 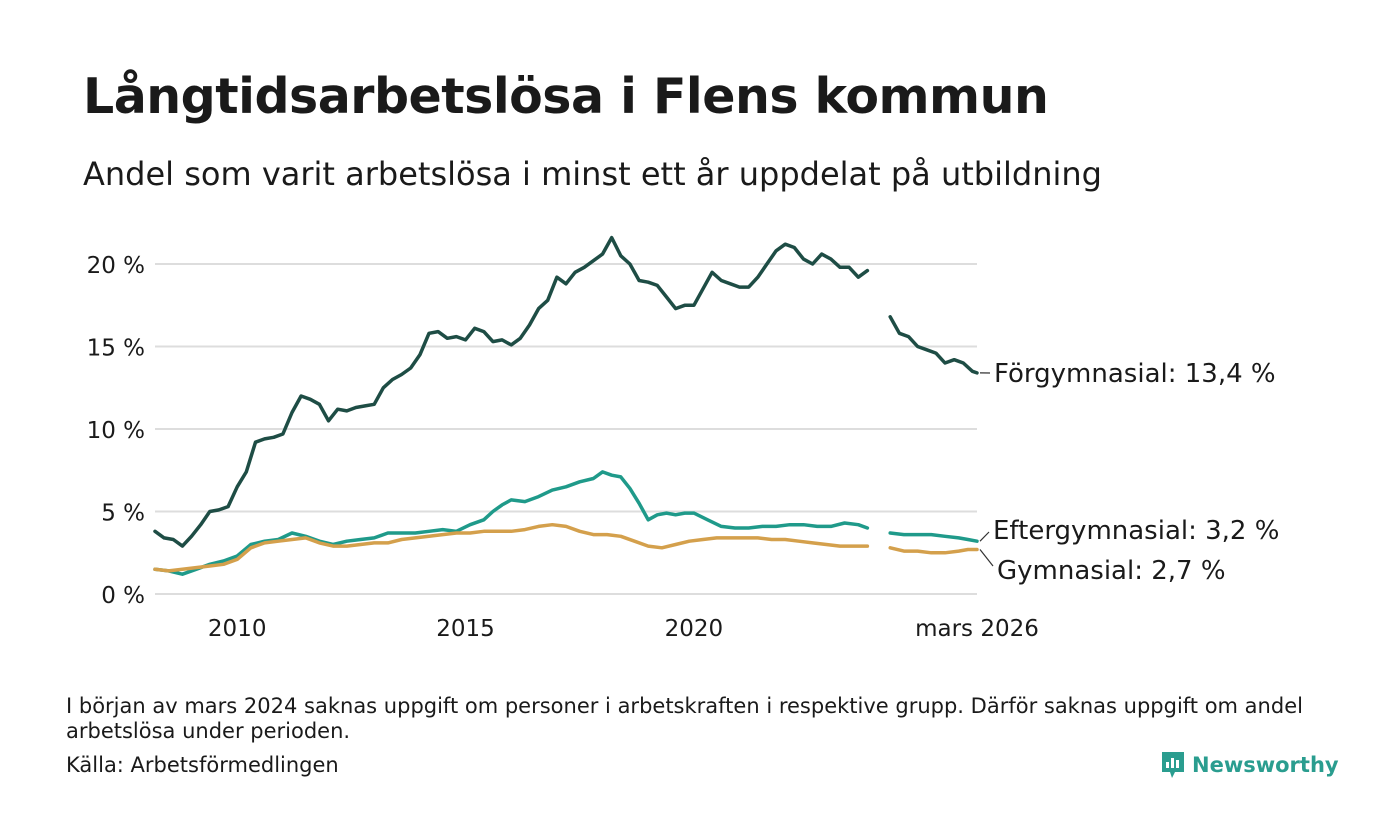 What do you see at coordinates (1136, 531) in the screenshot?
I see `end-label-eftergymnasial: Eftergymnasial: 3,2 %` at bounding box center [1136, 531].